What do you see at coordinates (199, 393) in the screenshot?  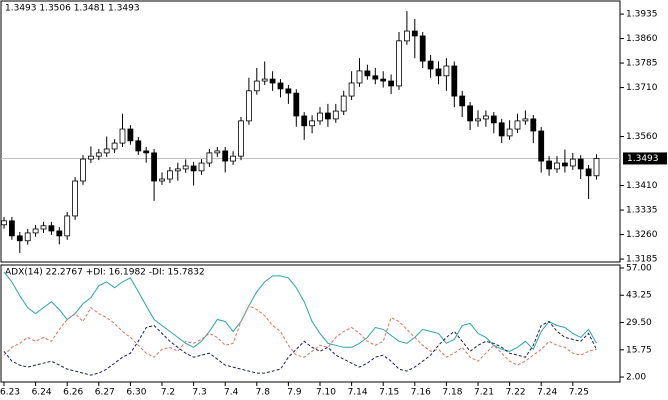 I see `x-tick-label: 7.3` at bounding box center [199, 393].